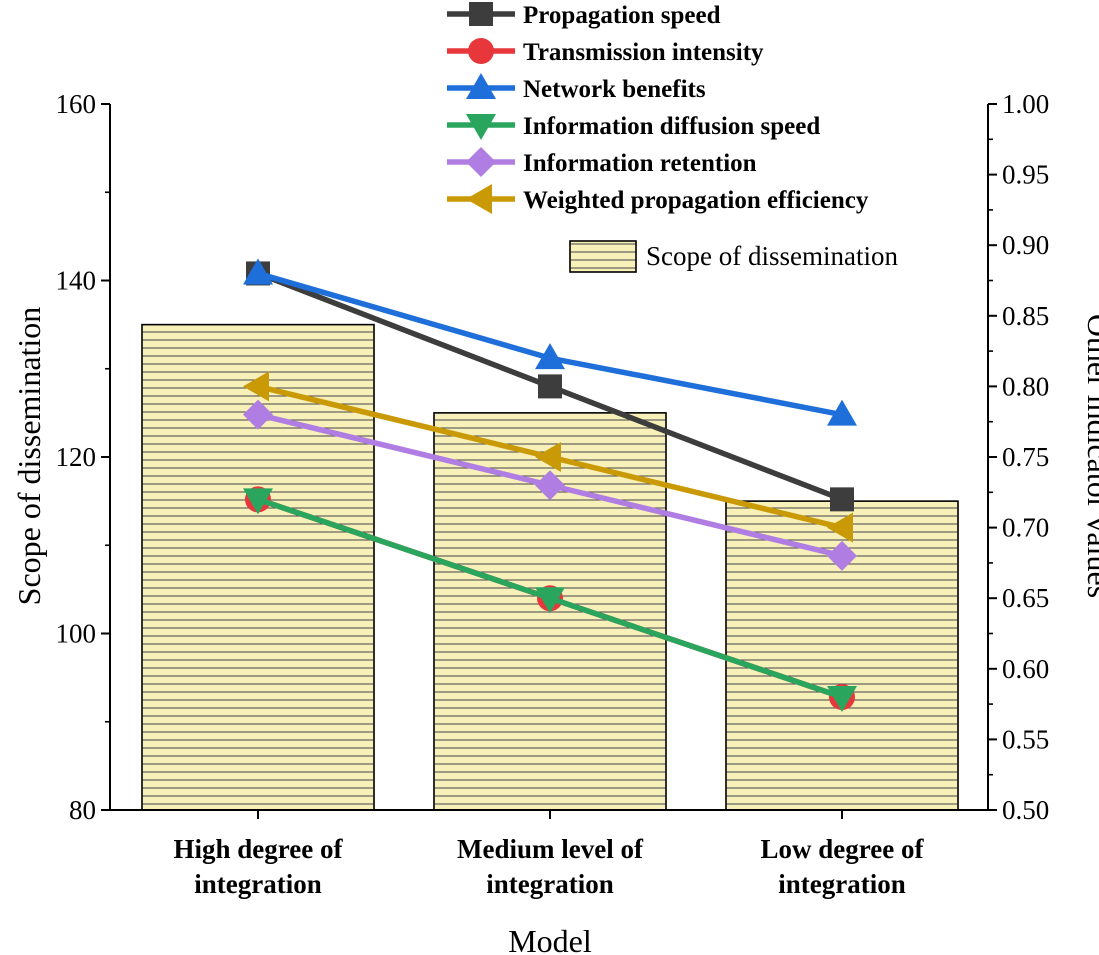 The width and height of the screenshot is (1099, 955). What do you see at coordinates (1025, 386) in the screenshot?
I see `right-tick-label: 0.80` at bounding box center [1025, 386].